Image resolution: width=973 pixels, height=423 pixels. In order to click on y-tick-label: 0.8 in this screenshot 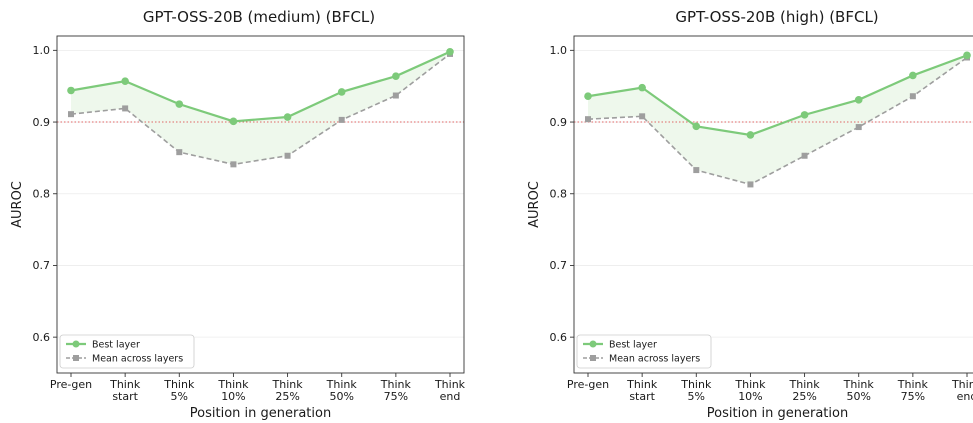, I will do `click(42, 194)`.